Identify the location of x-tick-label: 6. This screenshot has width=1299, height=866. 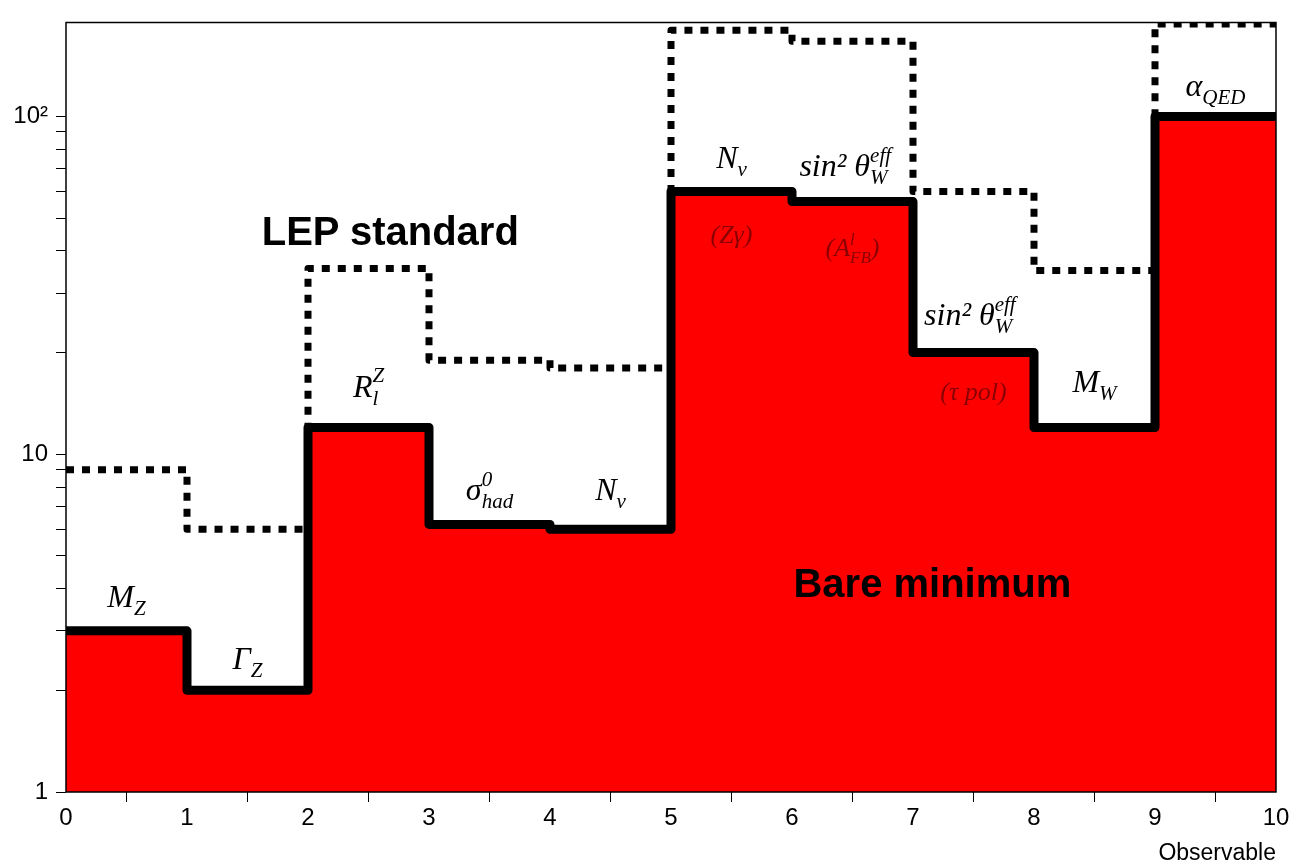
(792, 817).